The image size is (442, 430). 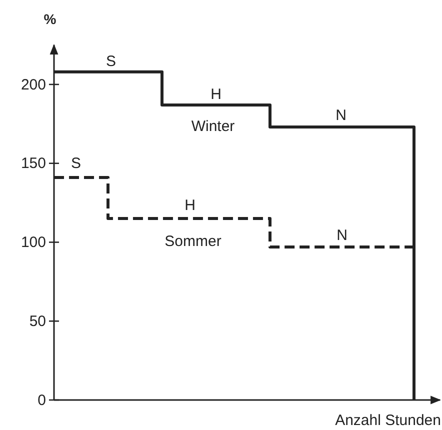 I want to click on y-axis-title: %, so click(x=50, y=19).